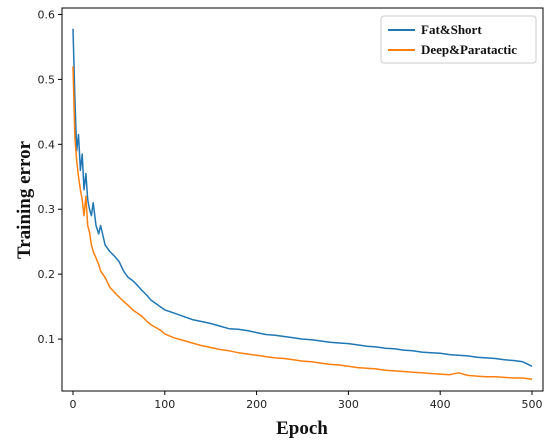 The width and height of the screenshot is (550, 448). What do you see at coordinates (47, 144) in the screenshot?
I see `y-tick-label: 0.4` at bounding box center [47, 144].